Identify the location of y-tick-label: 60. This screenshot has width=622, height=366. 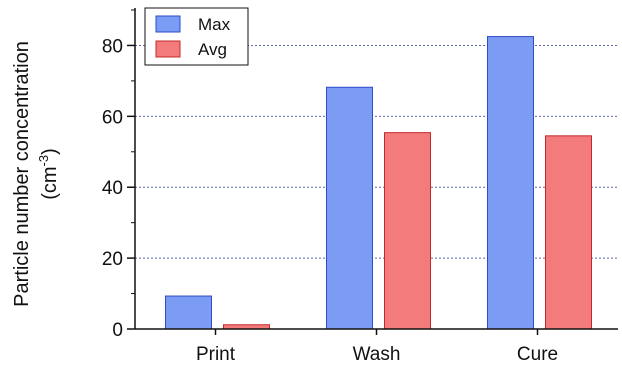
(112, 117).